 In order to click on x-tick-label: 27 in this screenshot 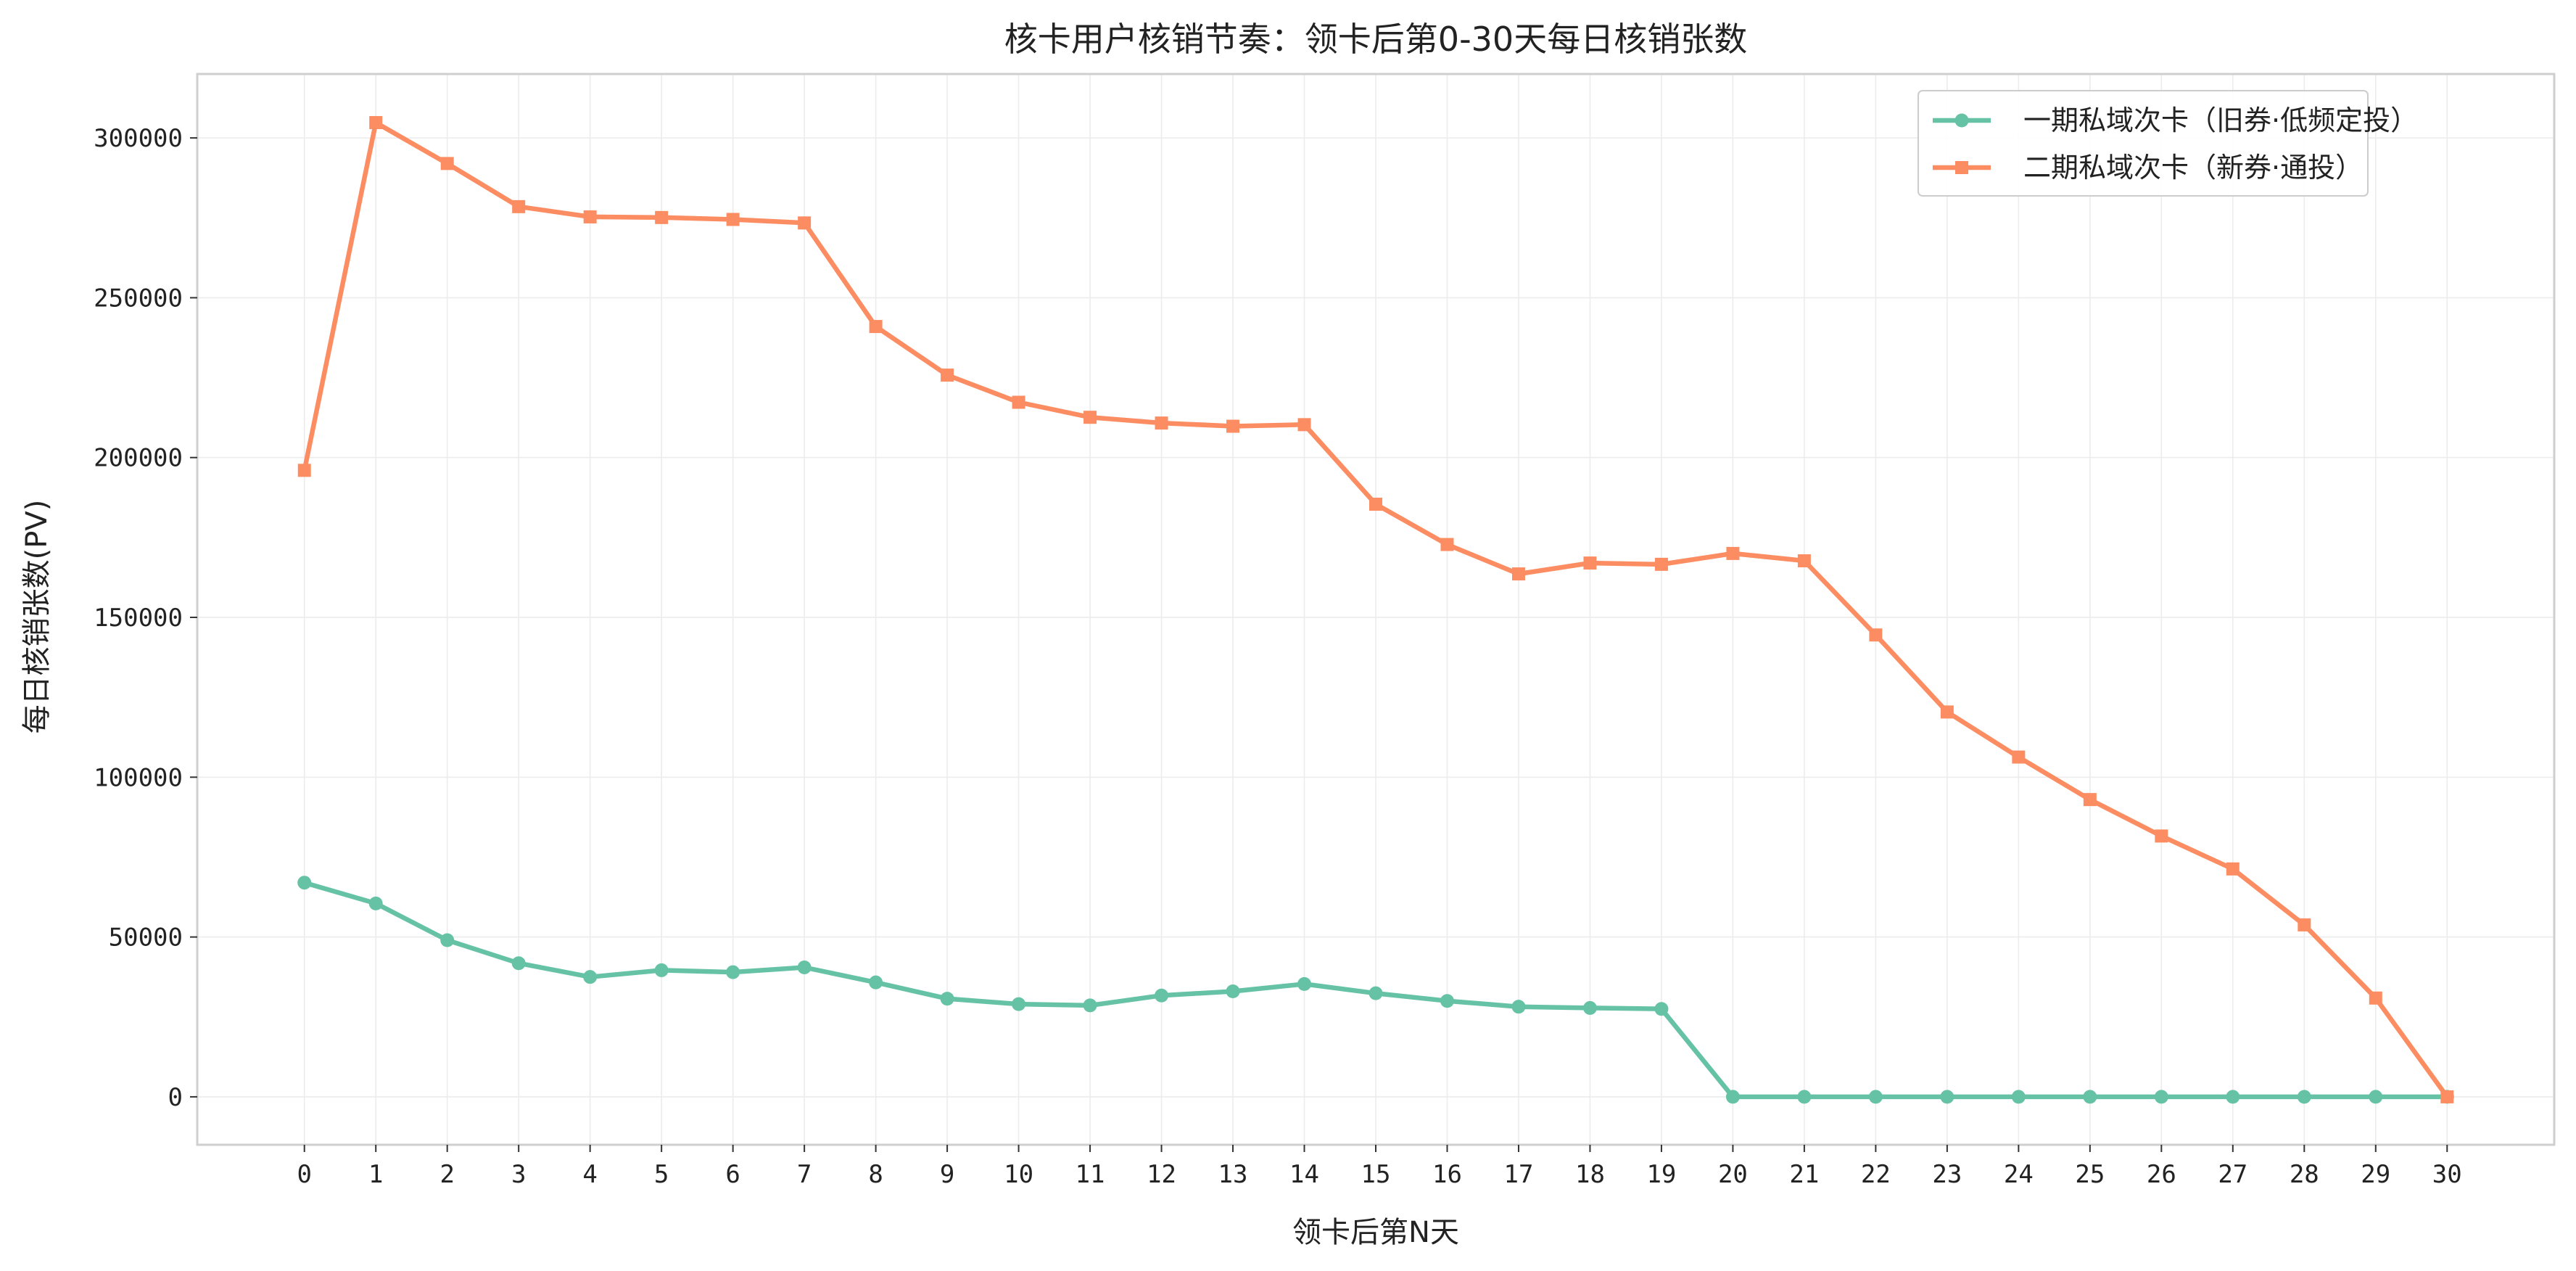, I will do `click(2232, 1174)`.